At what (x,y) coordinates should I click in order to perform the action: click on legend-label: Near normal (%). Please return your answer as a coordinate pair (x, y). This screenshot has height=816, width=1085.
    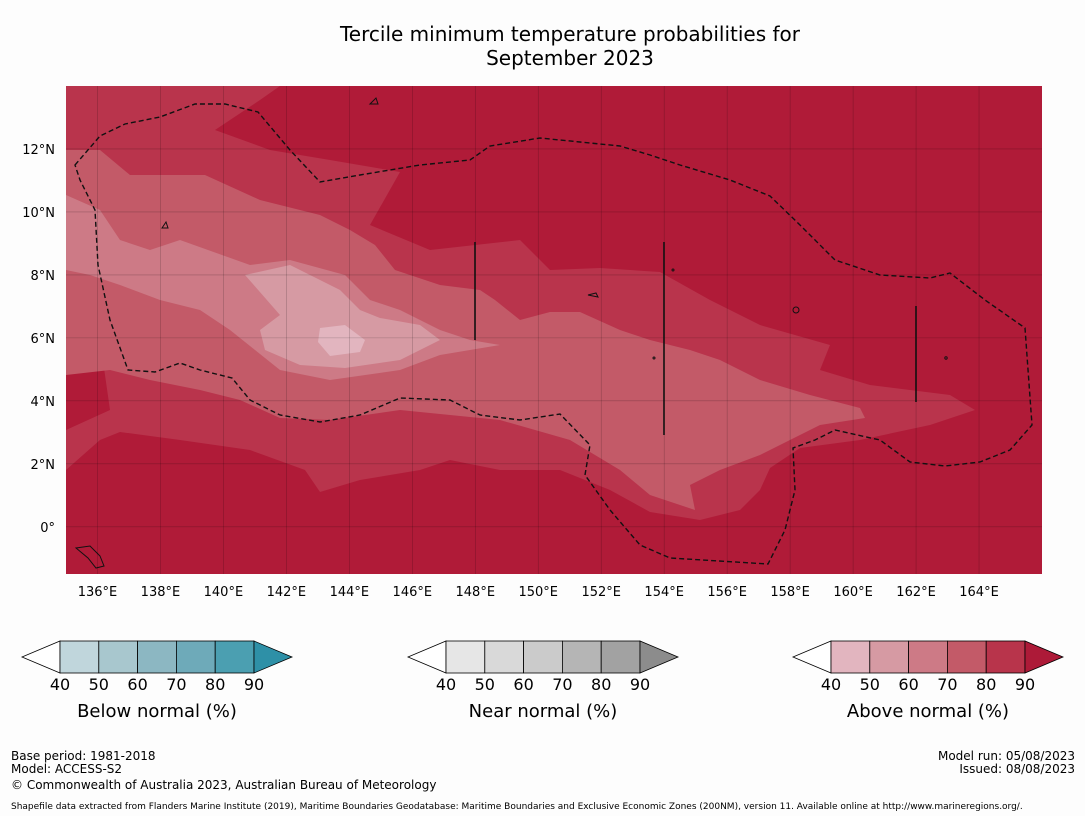
    Looking at the image, I should click on (543, 711).